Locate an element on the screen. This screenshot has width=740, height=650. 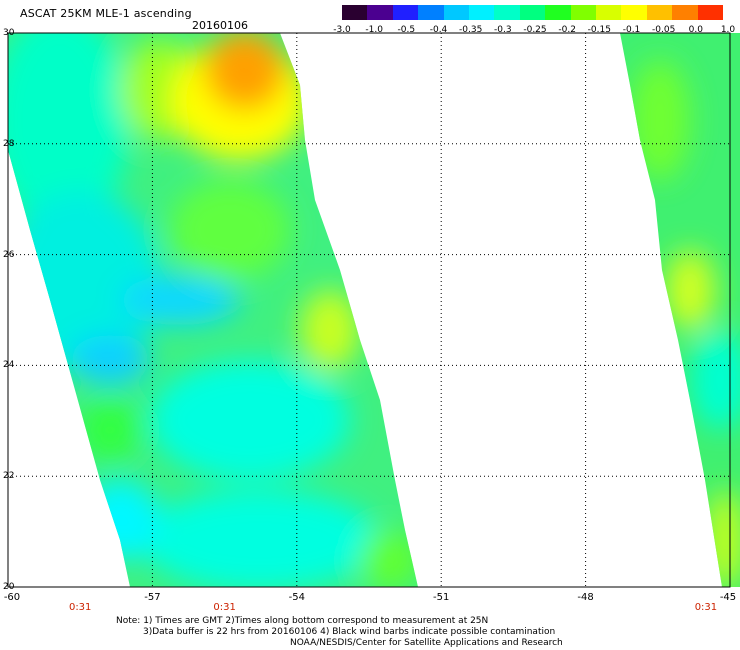
color-scale-tick-label: 0.0 is located at coordinates (695, 30).